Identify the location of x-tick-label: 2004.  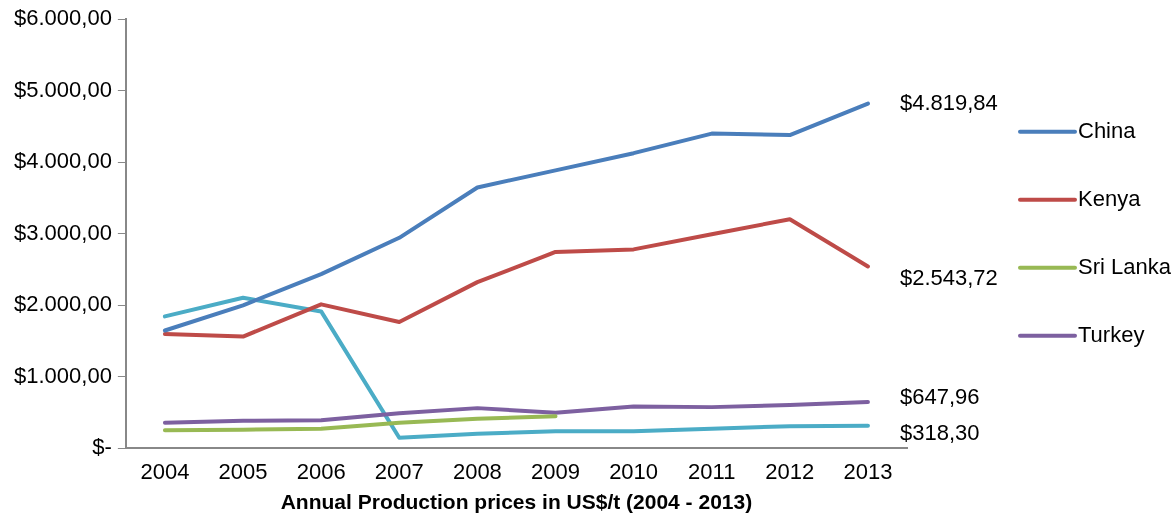
(165, 471).